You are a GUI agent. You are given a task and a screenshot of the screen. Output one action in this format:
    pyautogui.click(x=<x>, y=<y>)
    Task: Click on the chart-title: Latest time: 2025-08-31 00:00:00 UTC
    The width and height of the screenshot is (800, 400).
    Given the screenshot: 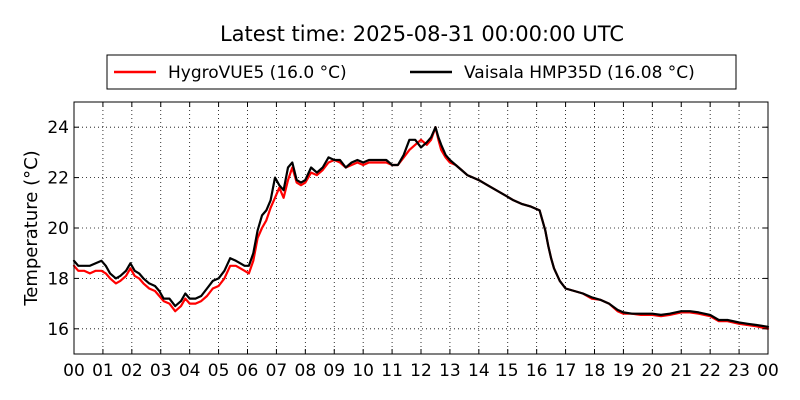 What is the action you would take?
    pyautogui.click(x=422, y=34)
    